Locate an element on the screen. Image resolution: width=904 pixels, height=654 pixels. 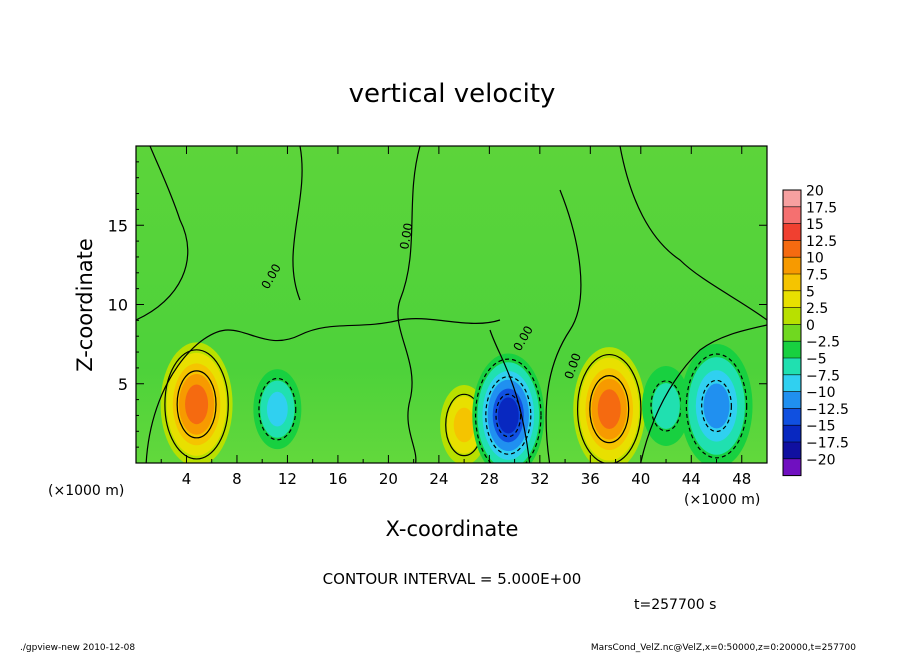
contour-interval-text: CONTOUR INTERVAL = 5.000E+00 is located at coordinates (452, 579).